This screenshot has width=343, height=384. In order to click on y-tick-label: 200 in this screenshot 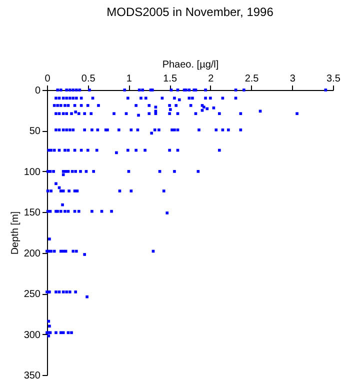, I will do `click(32, 254)`.